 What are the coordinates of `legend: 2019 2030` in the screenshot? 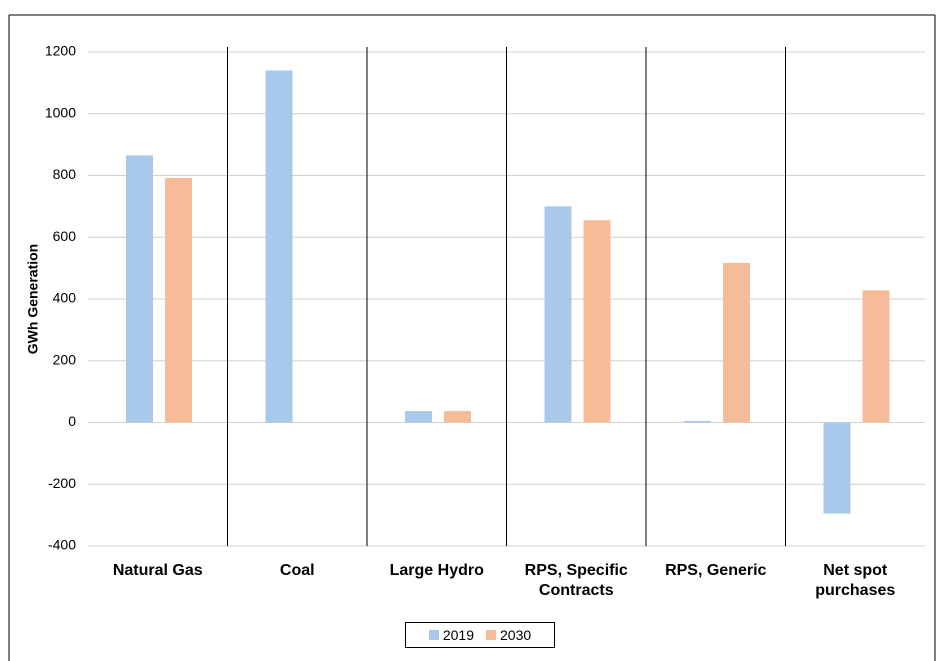 It's located at (480, 635).